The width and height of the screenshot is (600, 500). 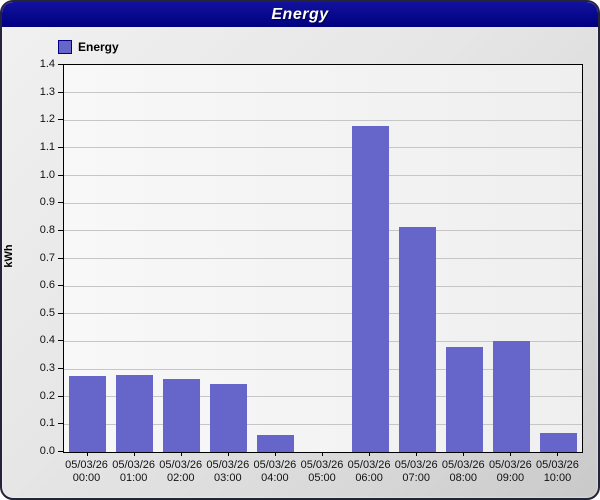 I want to click on y-tick-label: 1.3, so click(x=47, y=91).